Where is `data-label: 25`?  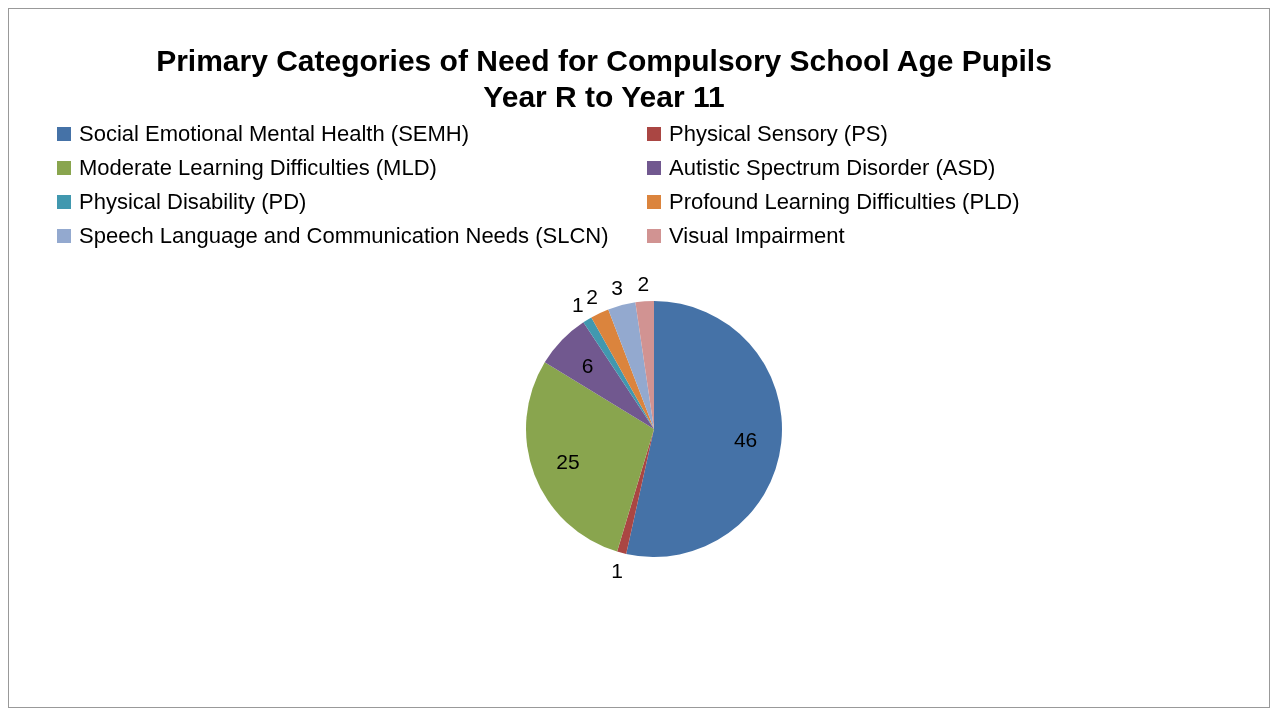 data-label: 25 is located at coordinates (568, 462).